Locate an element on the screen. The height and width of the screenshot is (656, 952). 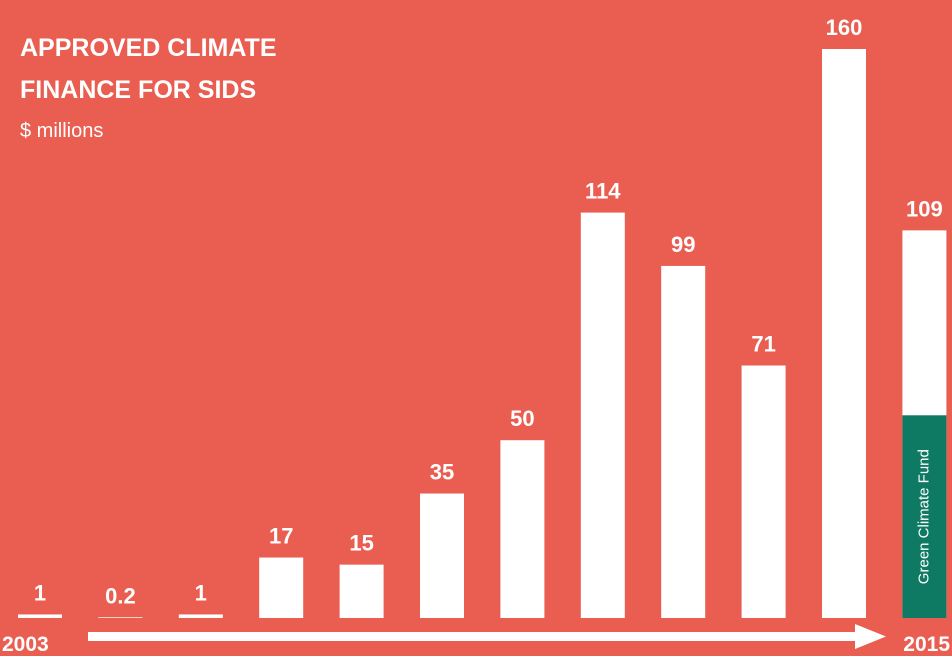
x-tick-label: 2015 is located at coordinates (926, 644).